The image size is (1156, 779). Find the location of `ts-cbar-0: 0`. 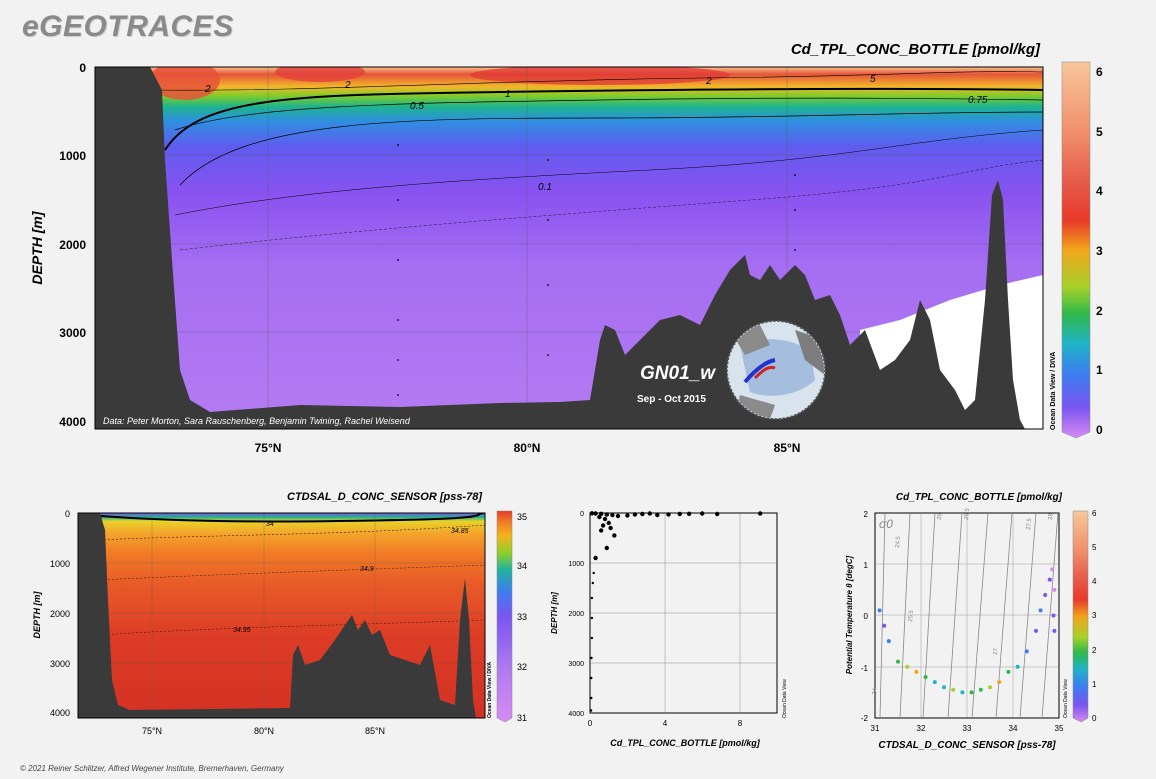

ts-cbar-0: 0 is located at coordinates (1094, 718).